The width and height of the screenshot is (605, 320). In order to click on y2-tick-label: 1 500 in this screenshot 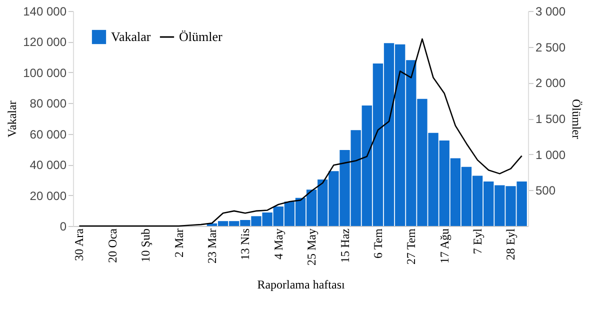, I will do `click(551, 119)`.